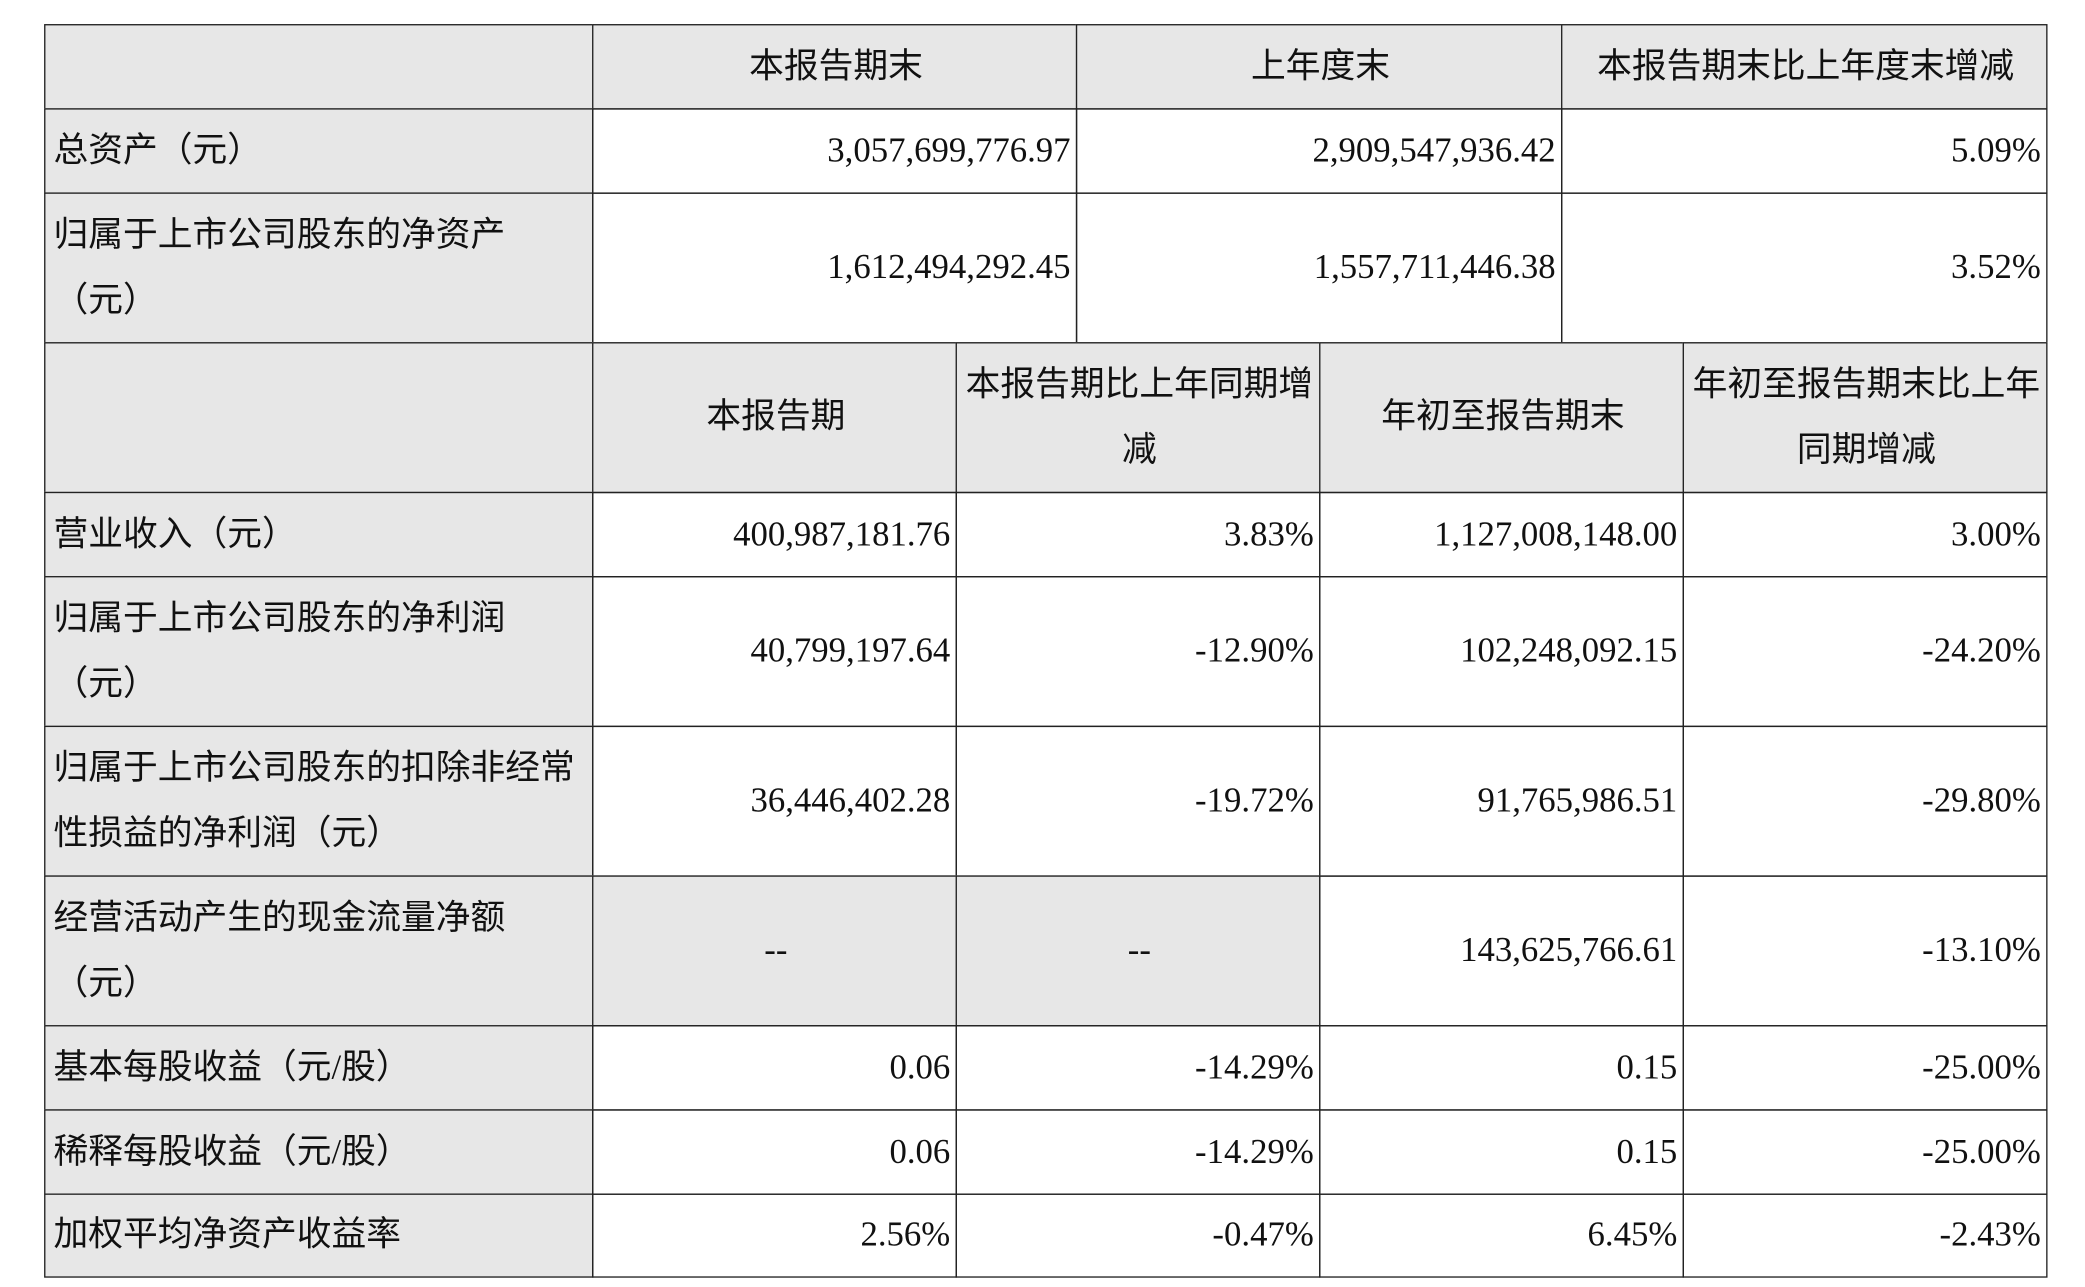 The image size is (2085, 1287). What do you see at coordinates (835, 268) in the screenshot?
I see `data-cell: 1,612,494,292.45` at bounding box center [835, 268].